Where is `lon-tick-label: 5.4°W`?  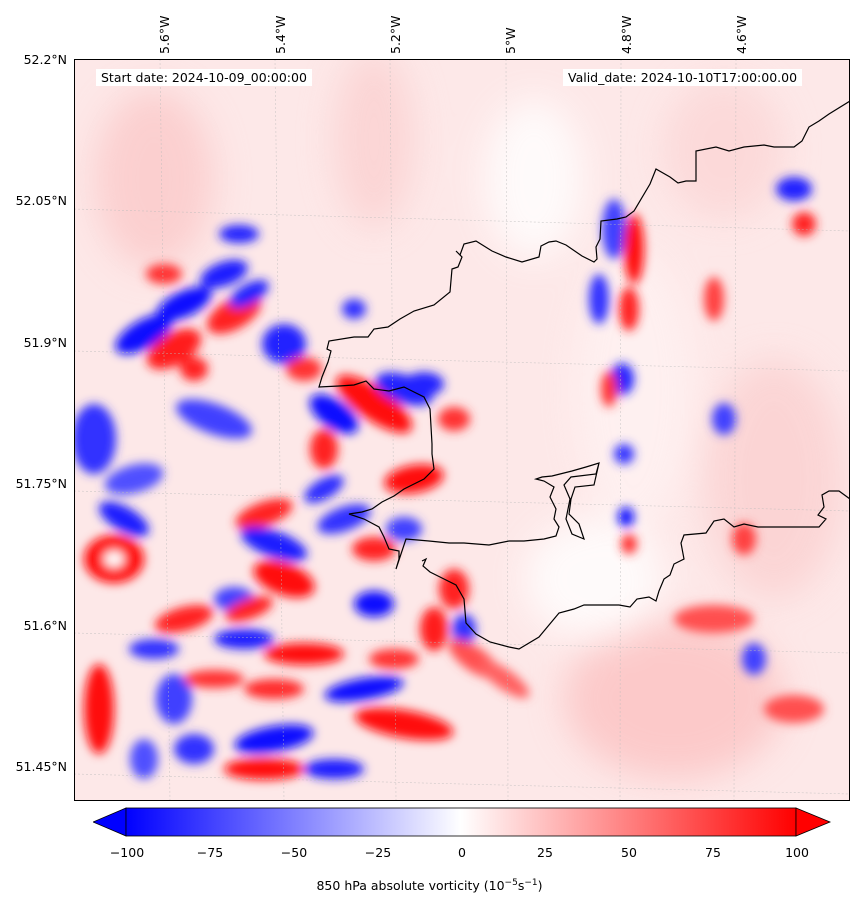 lon-tick-label: 5.4°W is located at coordinates (280, 35).